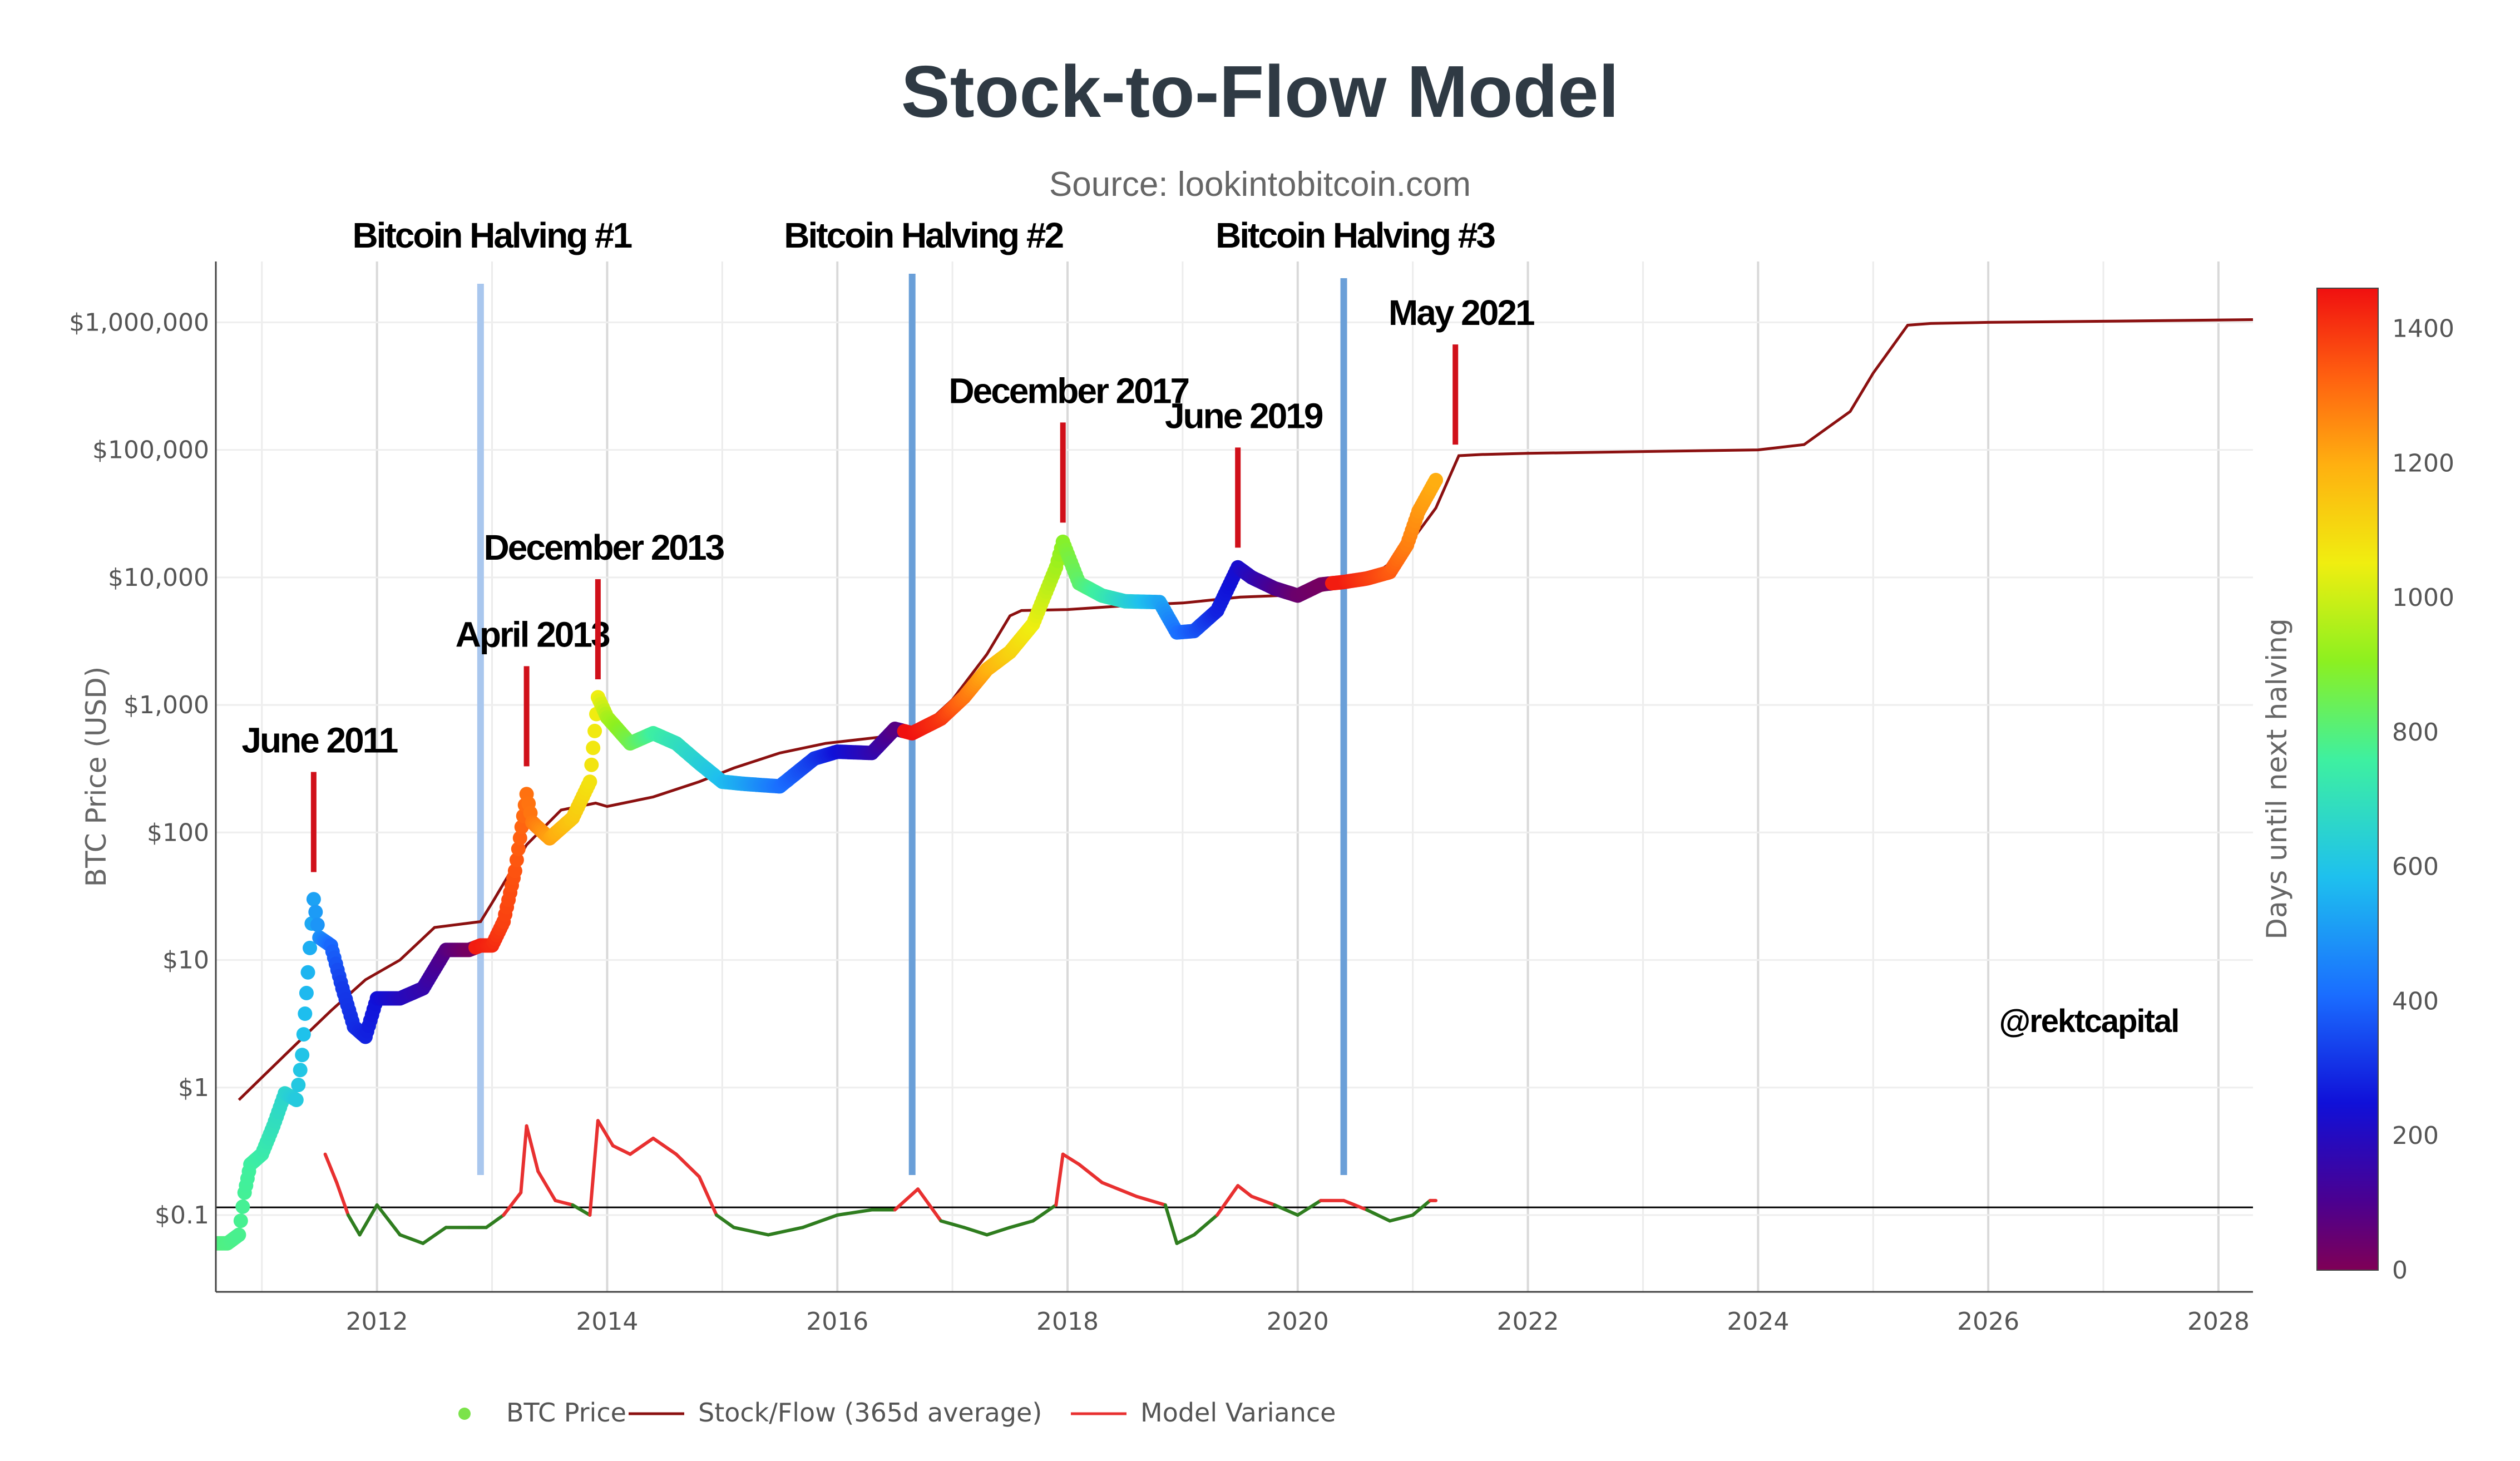  I want to click on colorbar-tick-label: 200, so click(2415, 1136).